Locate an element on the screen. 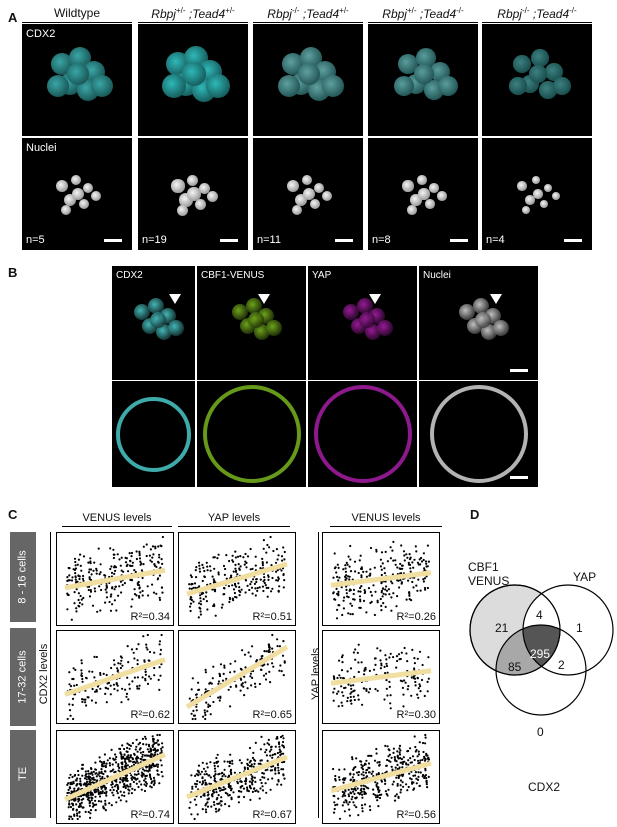  r-squared-label: R²=0.26 is located at coordinates (416, 617).